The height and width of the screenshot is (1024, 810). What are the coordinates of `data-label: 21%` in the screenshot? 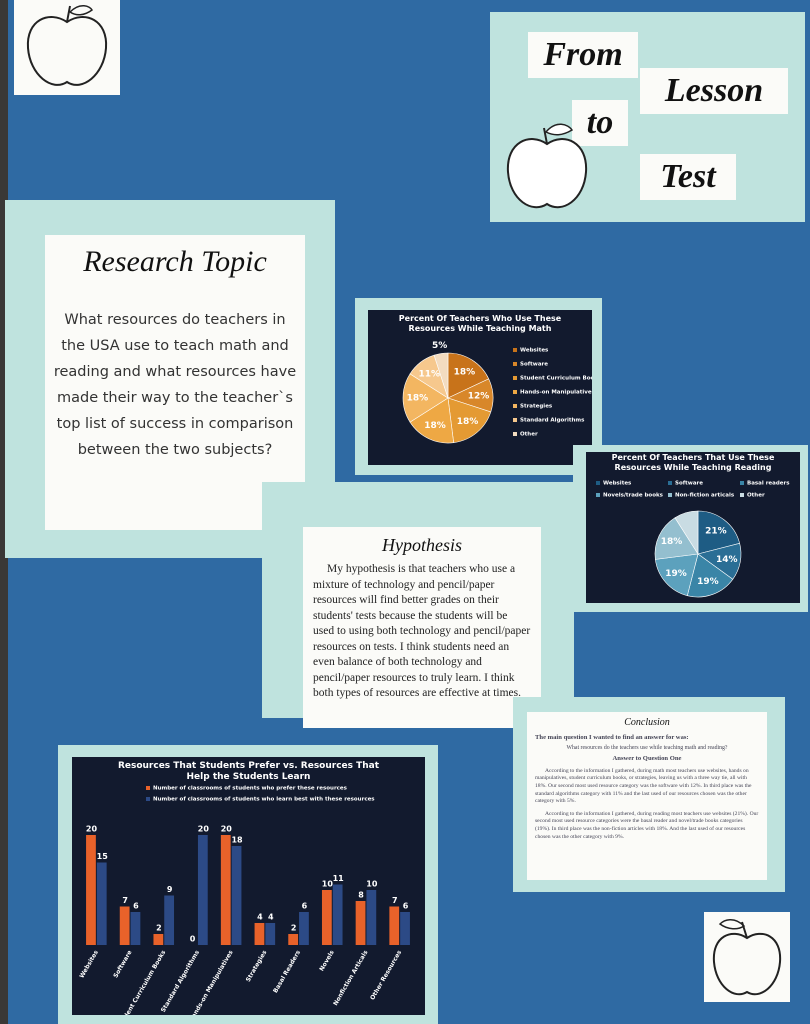 It's located at (716, 531).